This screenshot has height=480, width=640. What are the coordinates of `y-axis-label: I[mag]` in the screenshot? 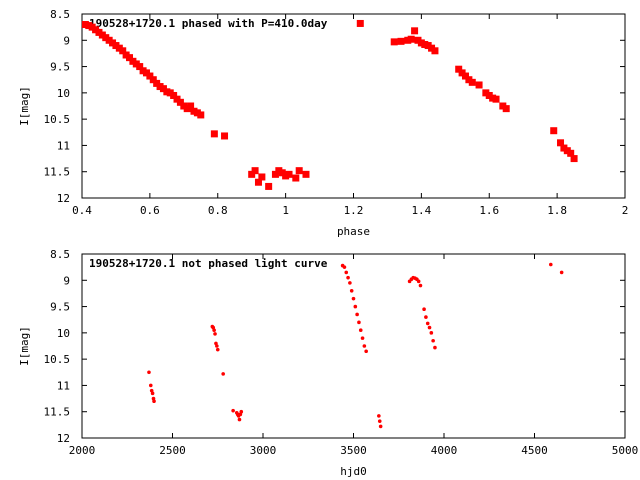 It's located at (24, 106).